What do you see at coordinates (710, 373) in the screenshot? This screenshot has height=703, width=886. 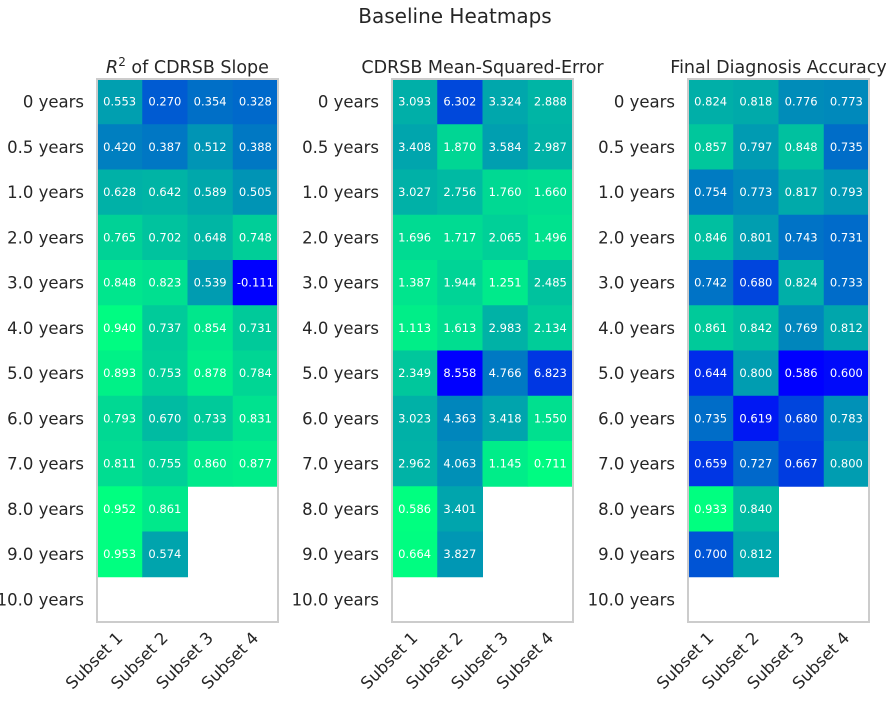 I see `cell-value-label: 0.644` at bounding box center [710, 373].